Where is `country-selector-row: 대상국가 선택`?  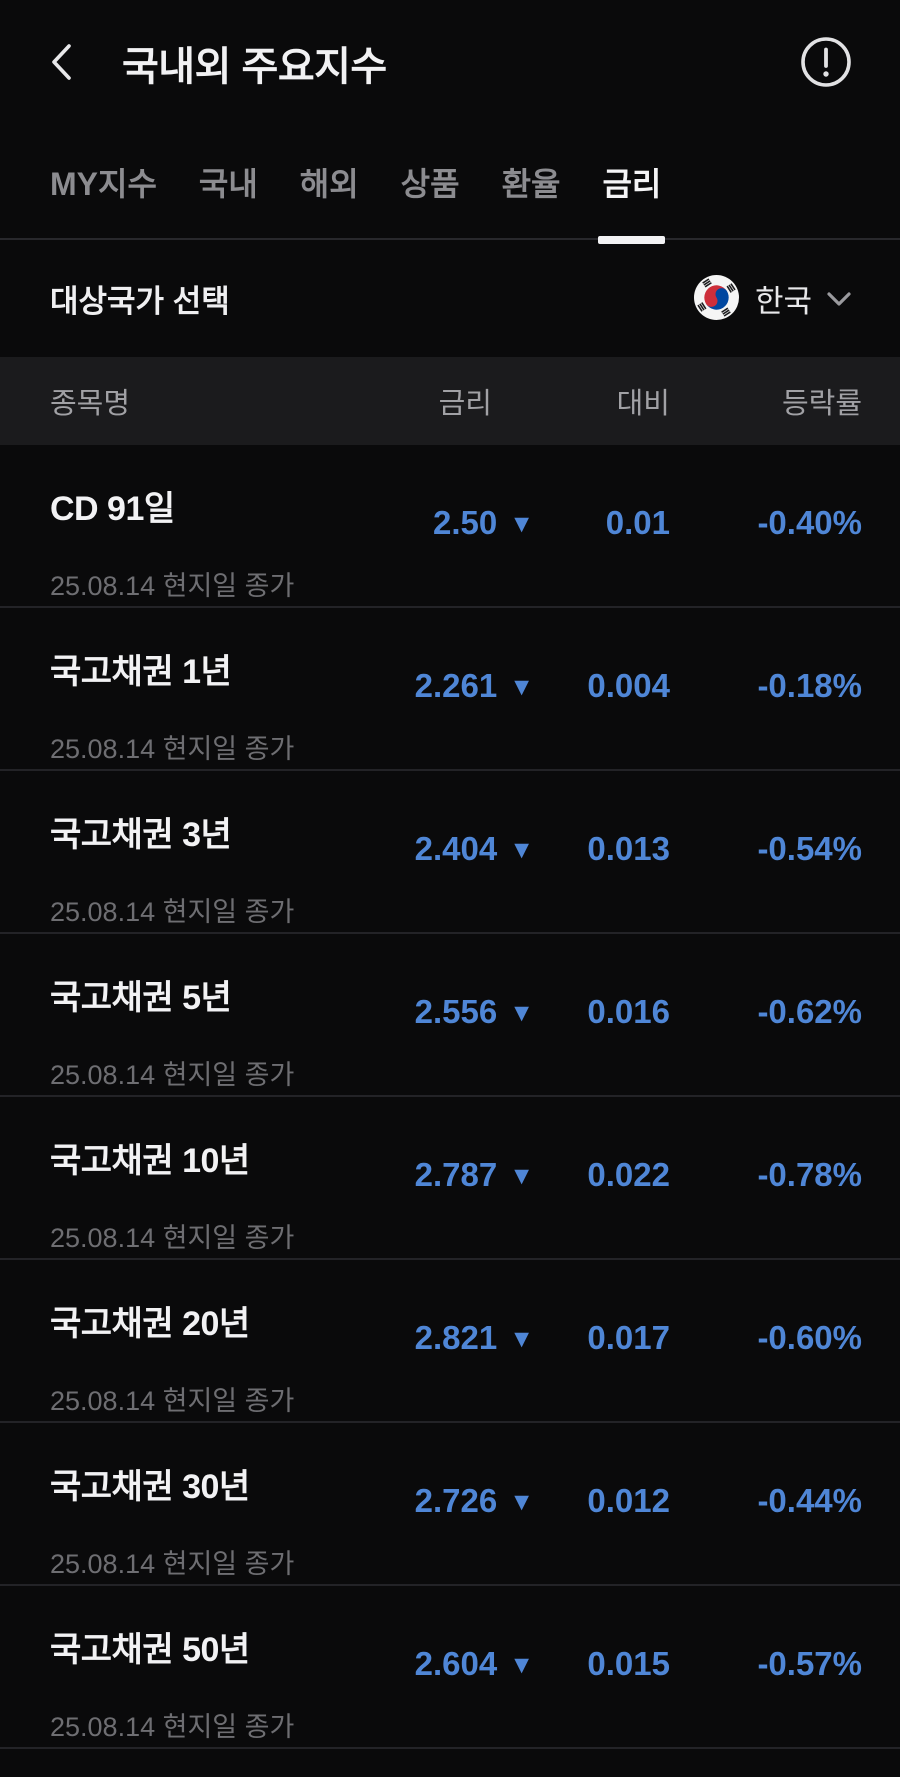
country-selector-row: 대상국가 선택 is located at coordinates (450, 298).